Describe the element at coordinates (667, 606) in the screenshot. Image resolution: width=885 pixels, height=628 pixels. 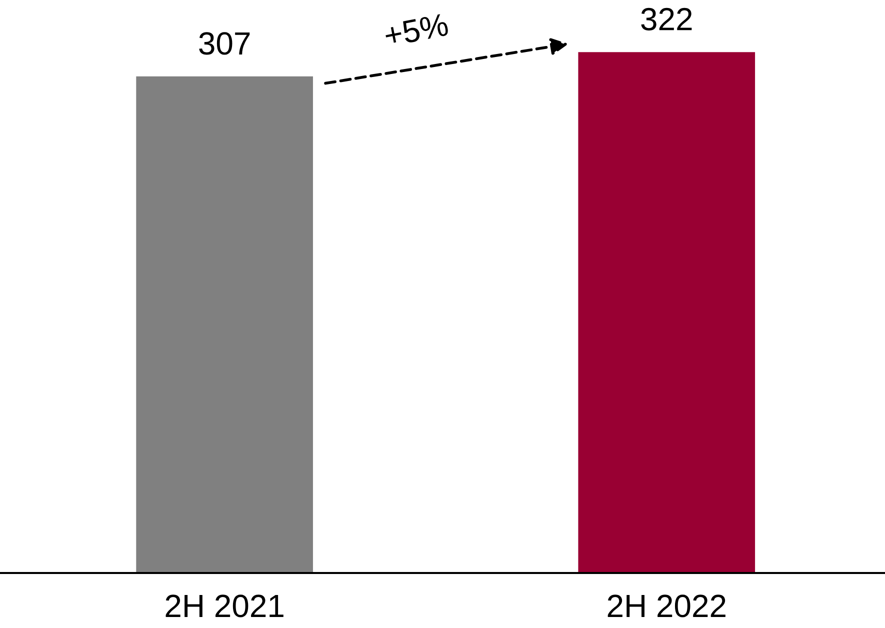
I see `x-tick-label: 2H 2022` at that location.